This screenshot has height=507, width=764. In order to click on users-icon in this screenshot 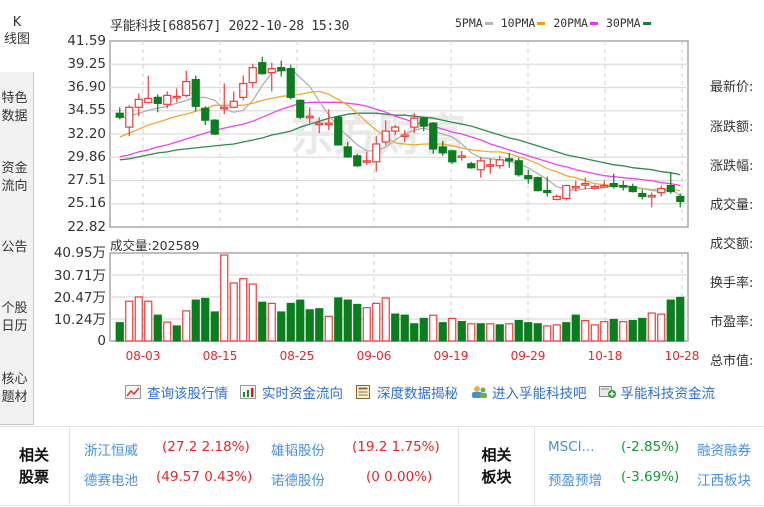, I will do `click(478, 392)`.